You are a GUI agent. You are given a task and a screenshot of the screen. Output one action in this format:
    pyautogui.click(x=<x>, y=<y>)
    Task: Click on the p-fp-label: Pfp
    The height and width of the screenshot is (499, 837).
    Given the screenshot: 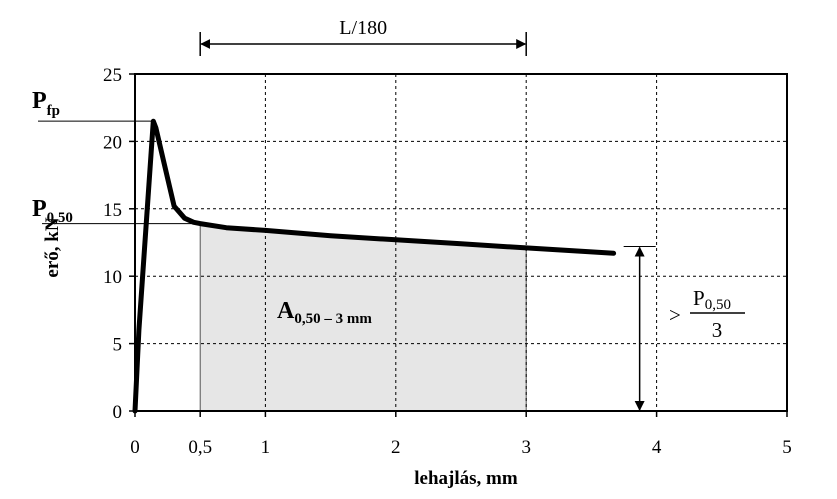 What is the action you would take?
    pyautogui.click(x=46, y=103)
    